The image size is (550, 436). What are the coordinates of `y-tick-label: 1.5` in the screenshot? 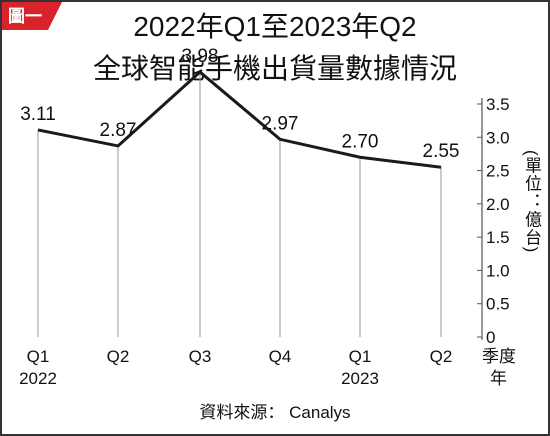 It's located at (498, 237).